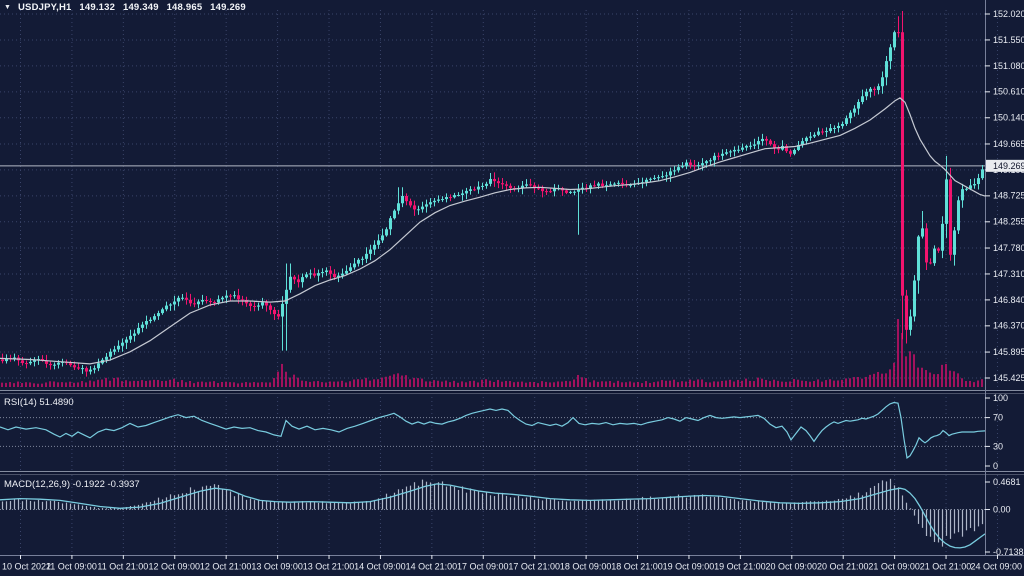 Image resolution: width=1024 pixels, height=576 pixels. I want to click on price-tick-label: 146.840, so click(1008, 300).